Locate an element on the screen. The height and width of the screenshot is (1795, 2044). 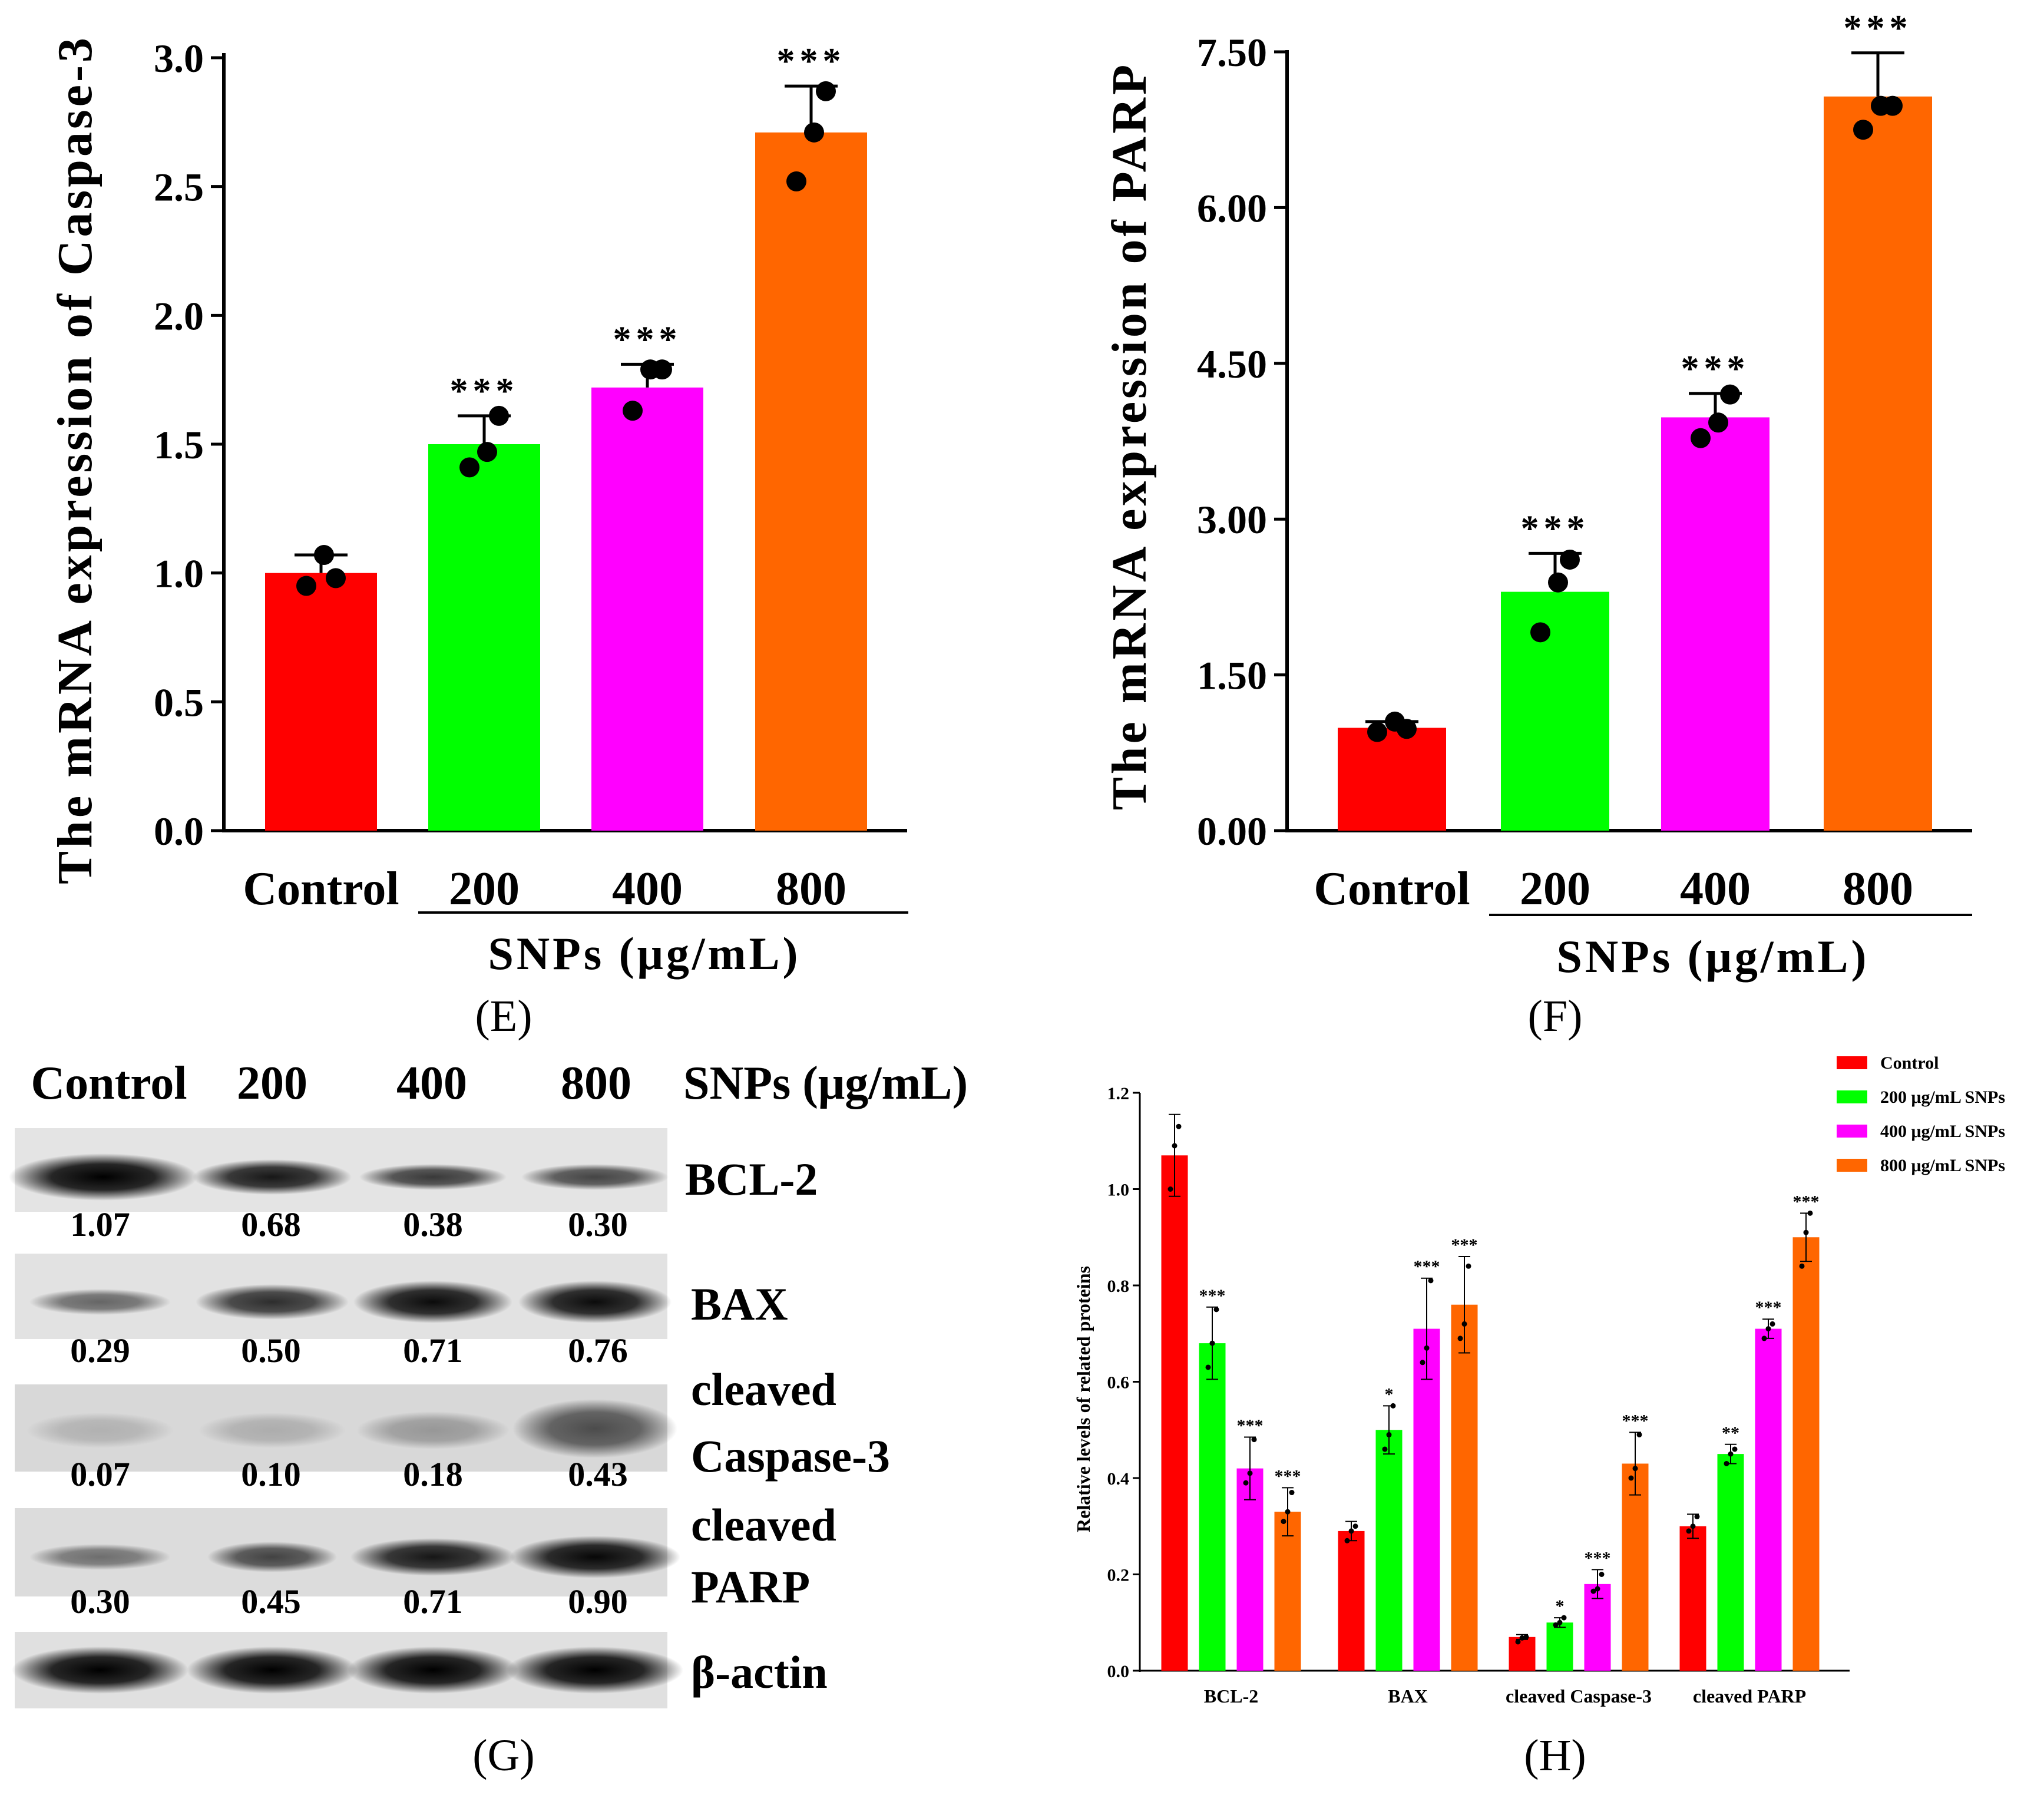
blot-value-parp-400: 0.71 is located at coordinates (433, 1601).